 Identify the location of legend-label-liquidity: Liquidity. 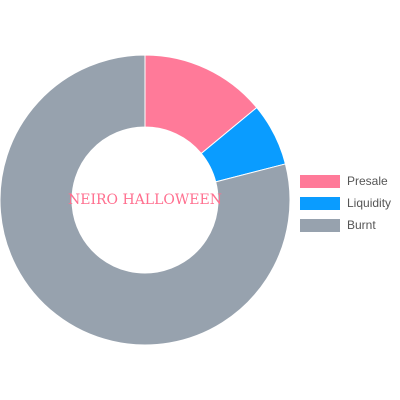
(369, 203).